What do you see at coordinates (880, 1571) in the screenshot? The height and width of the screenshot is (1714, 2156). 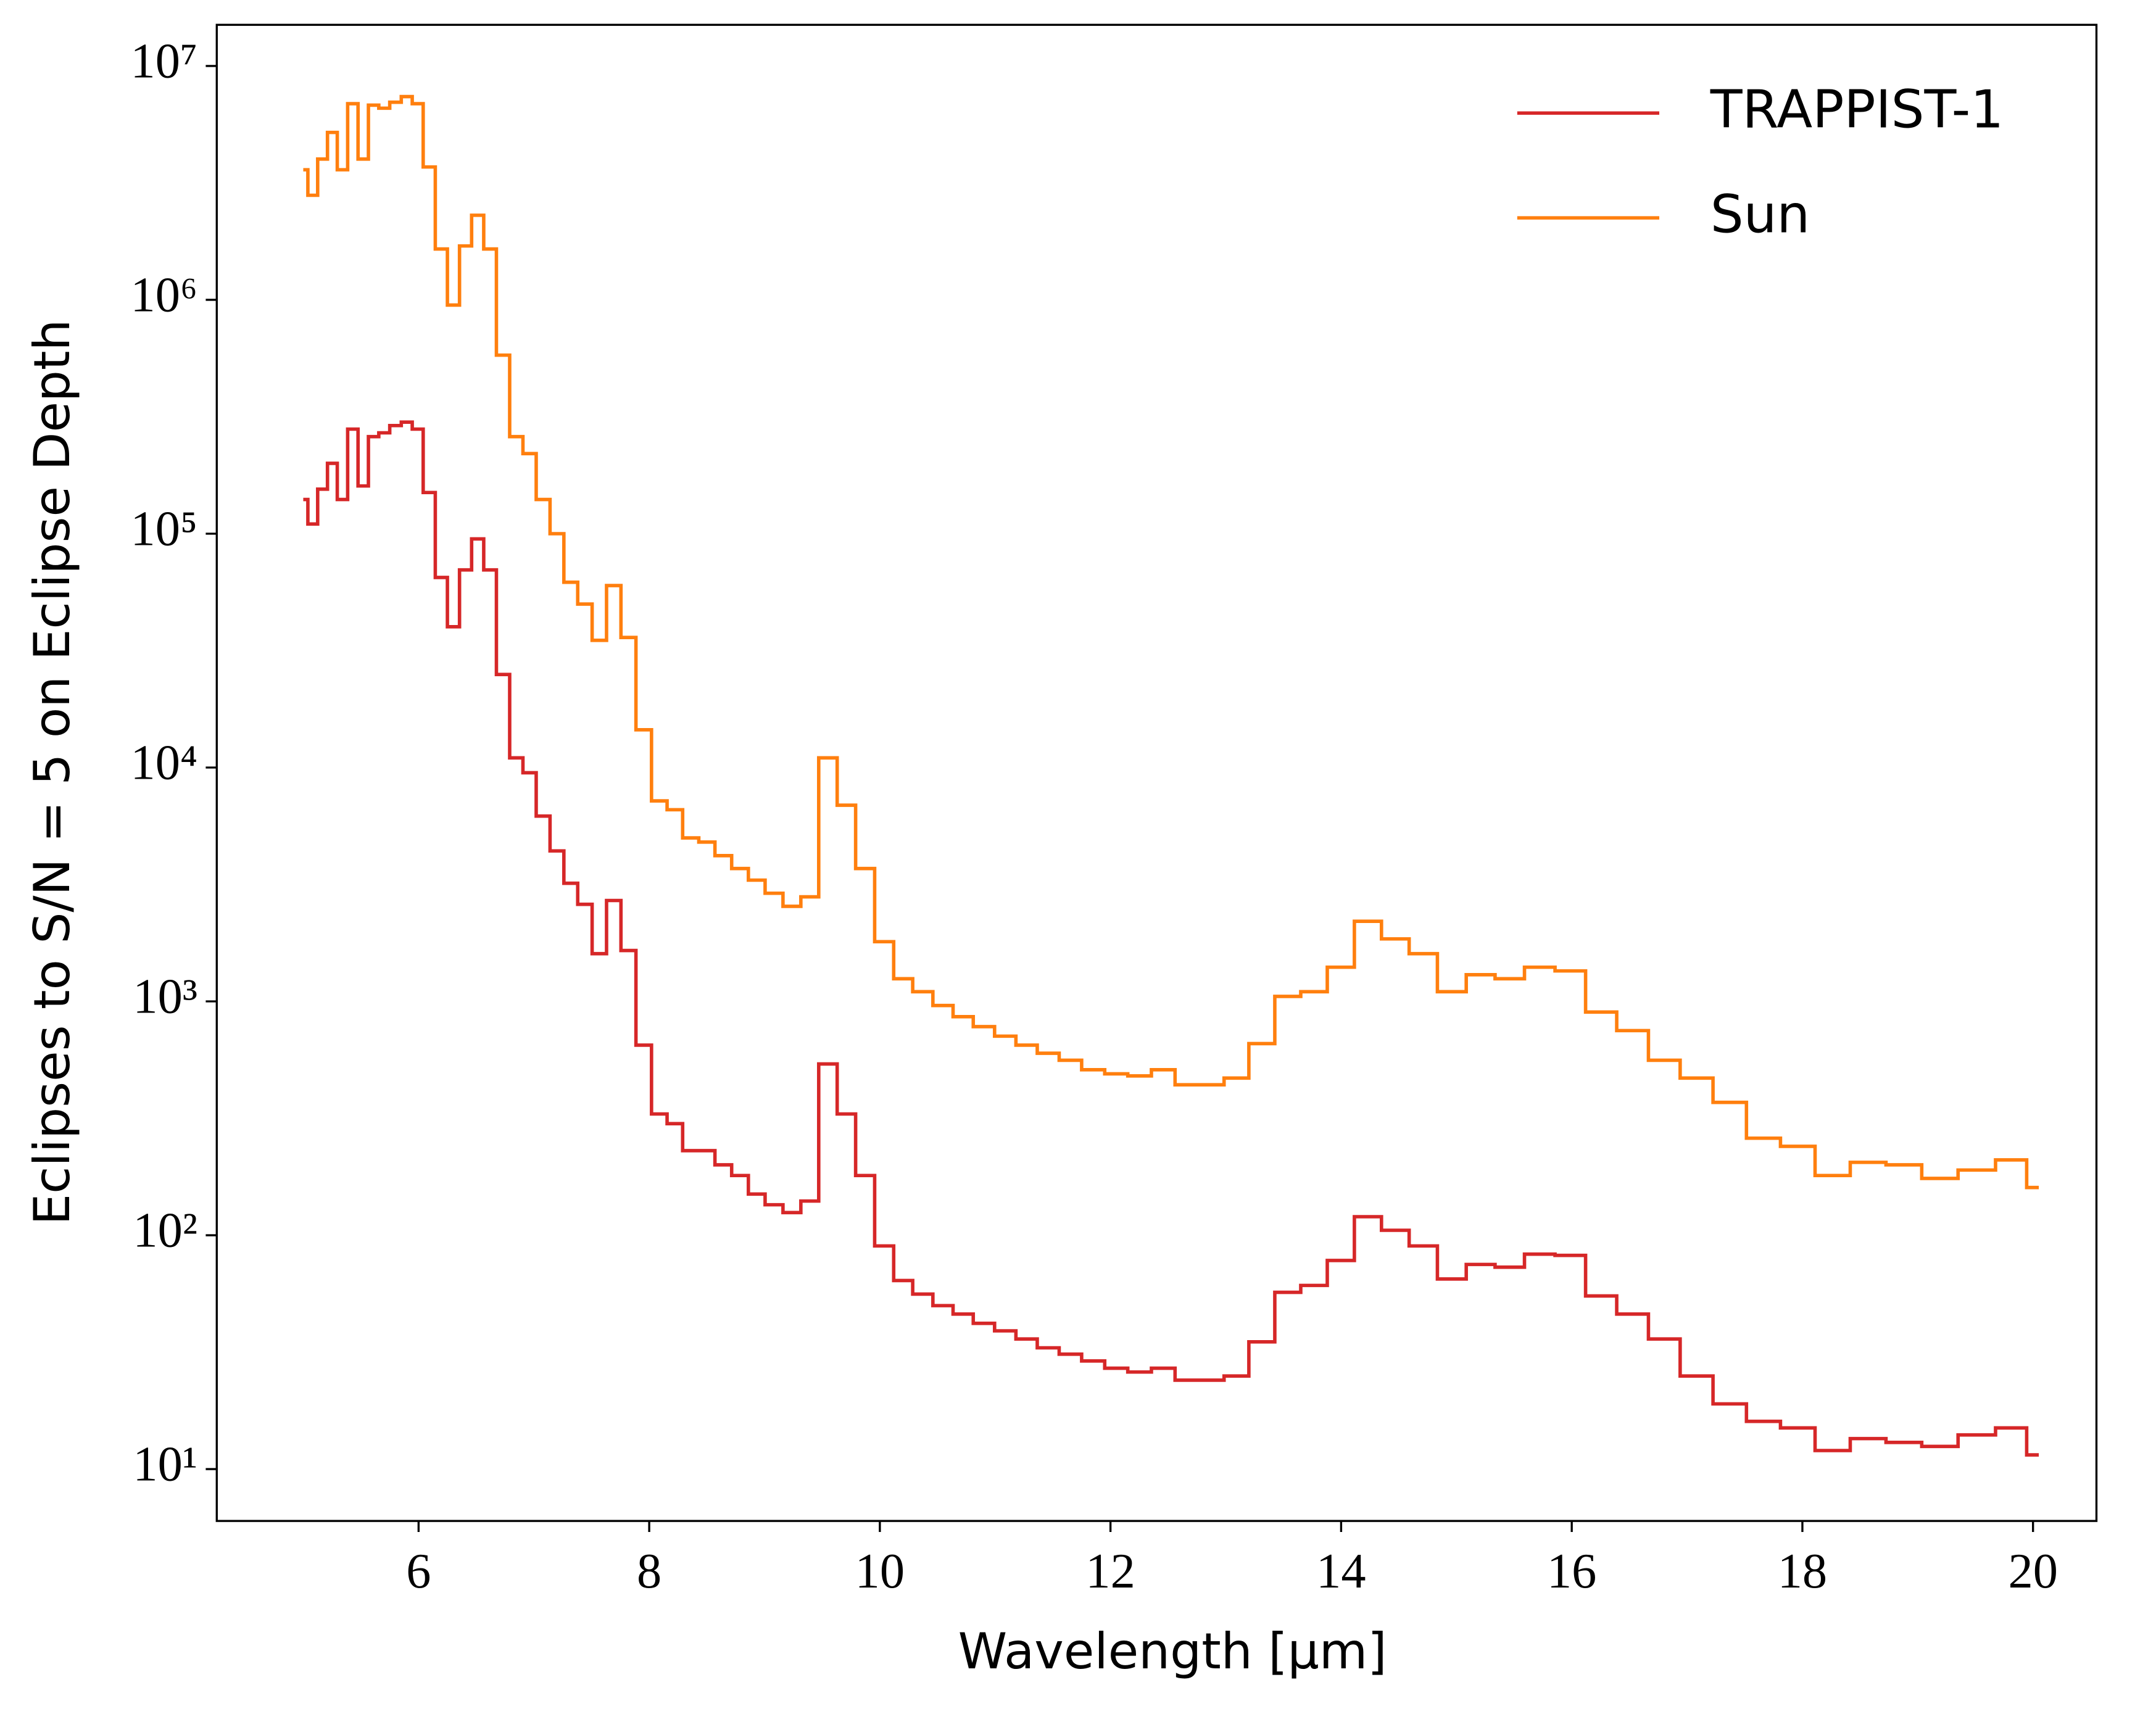 I see `x-tick-label: 10` at bounding box center [880, 1571].